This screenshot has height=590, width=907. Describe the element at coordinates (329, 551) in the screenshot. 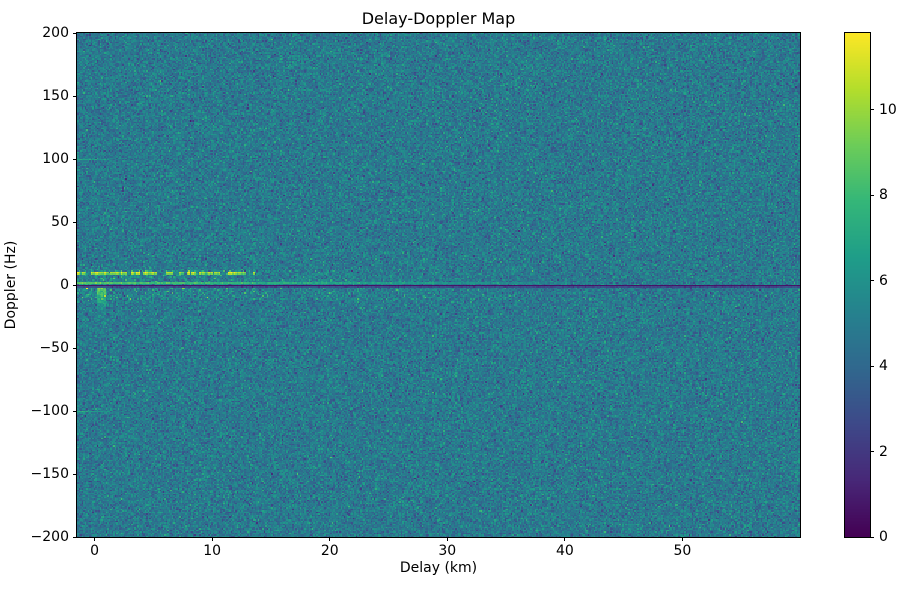

I see `x-tick-label: 20` at that location.